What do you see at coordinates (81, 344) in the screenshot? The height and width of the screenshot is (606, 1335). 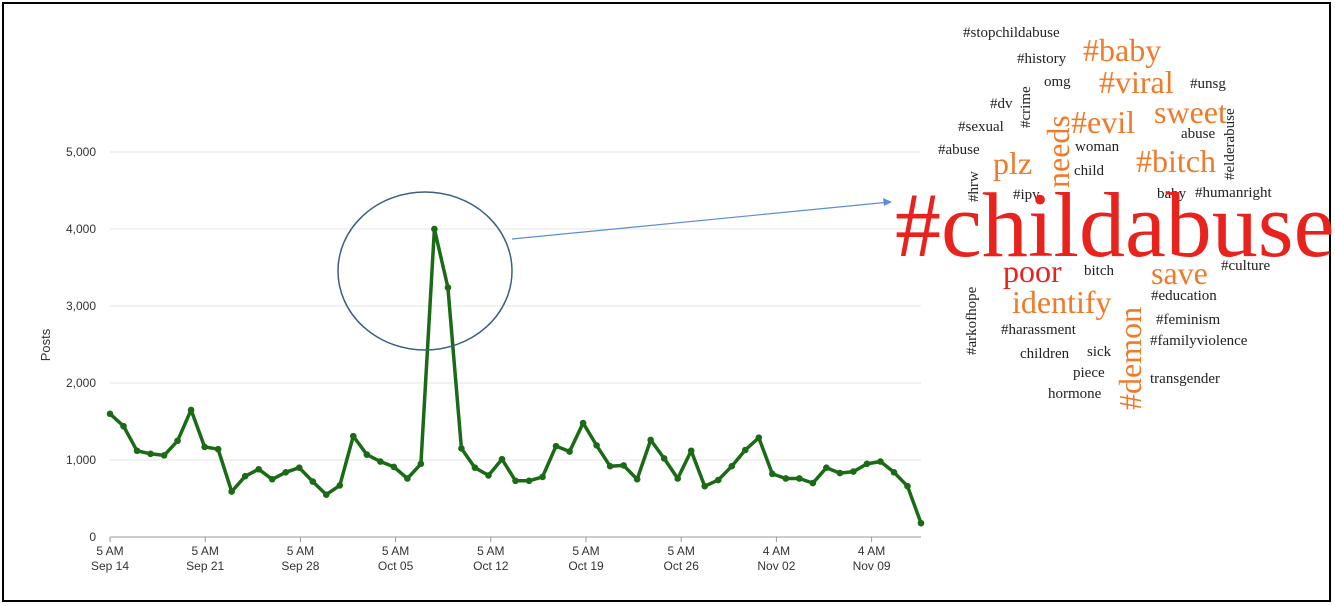 I see `y-axis: 0 1,000 2,000 3,000 4,000 5,000` at bounding box center [81, 344].